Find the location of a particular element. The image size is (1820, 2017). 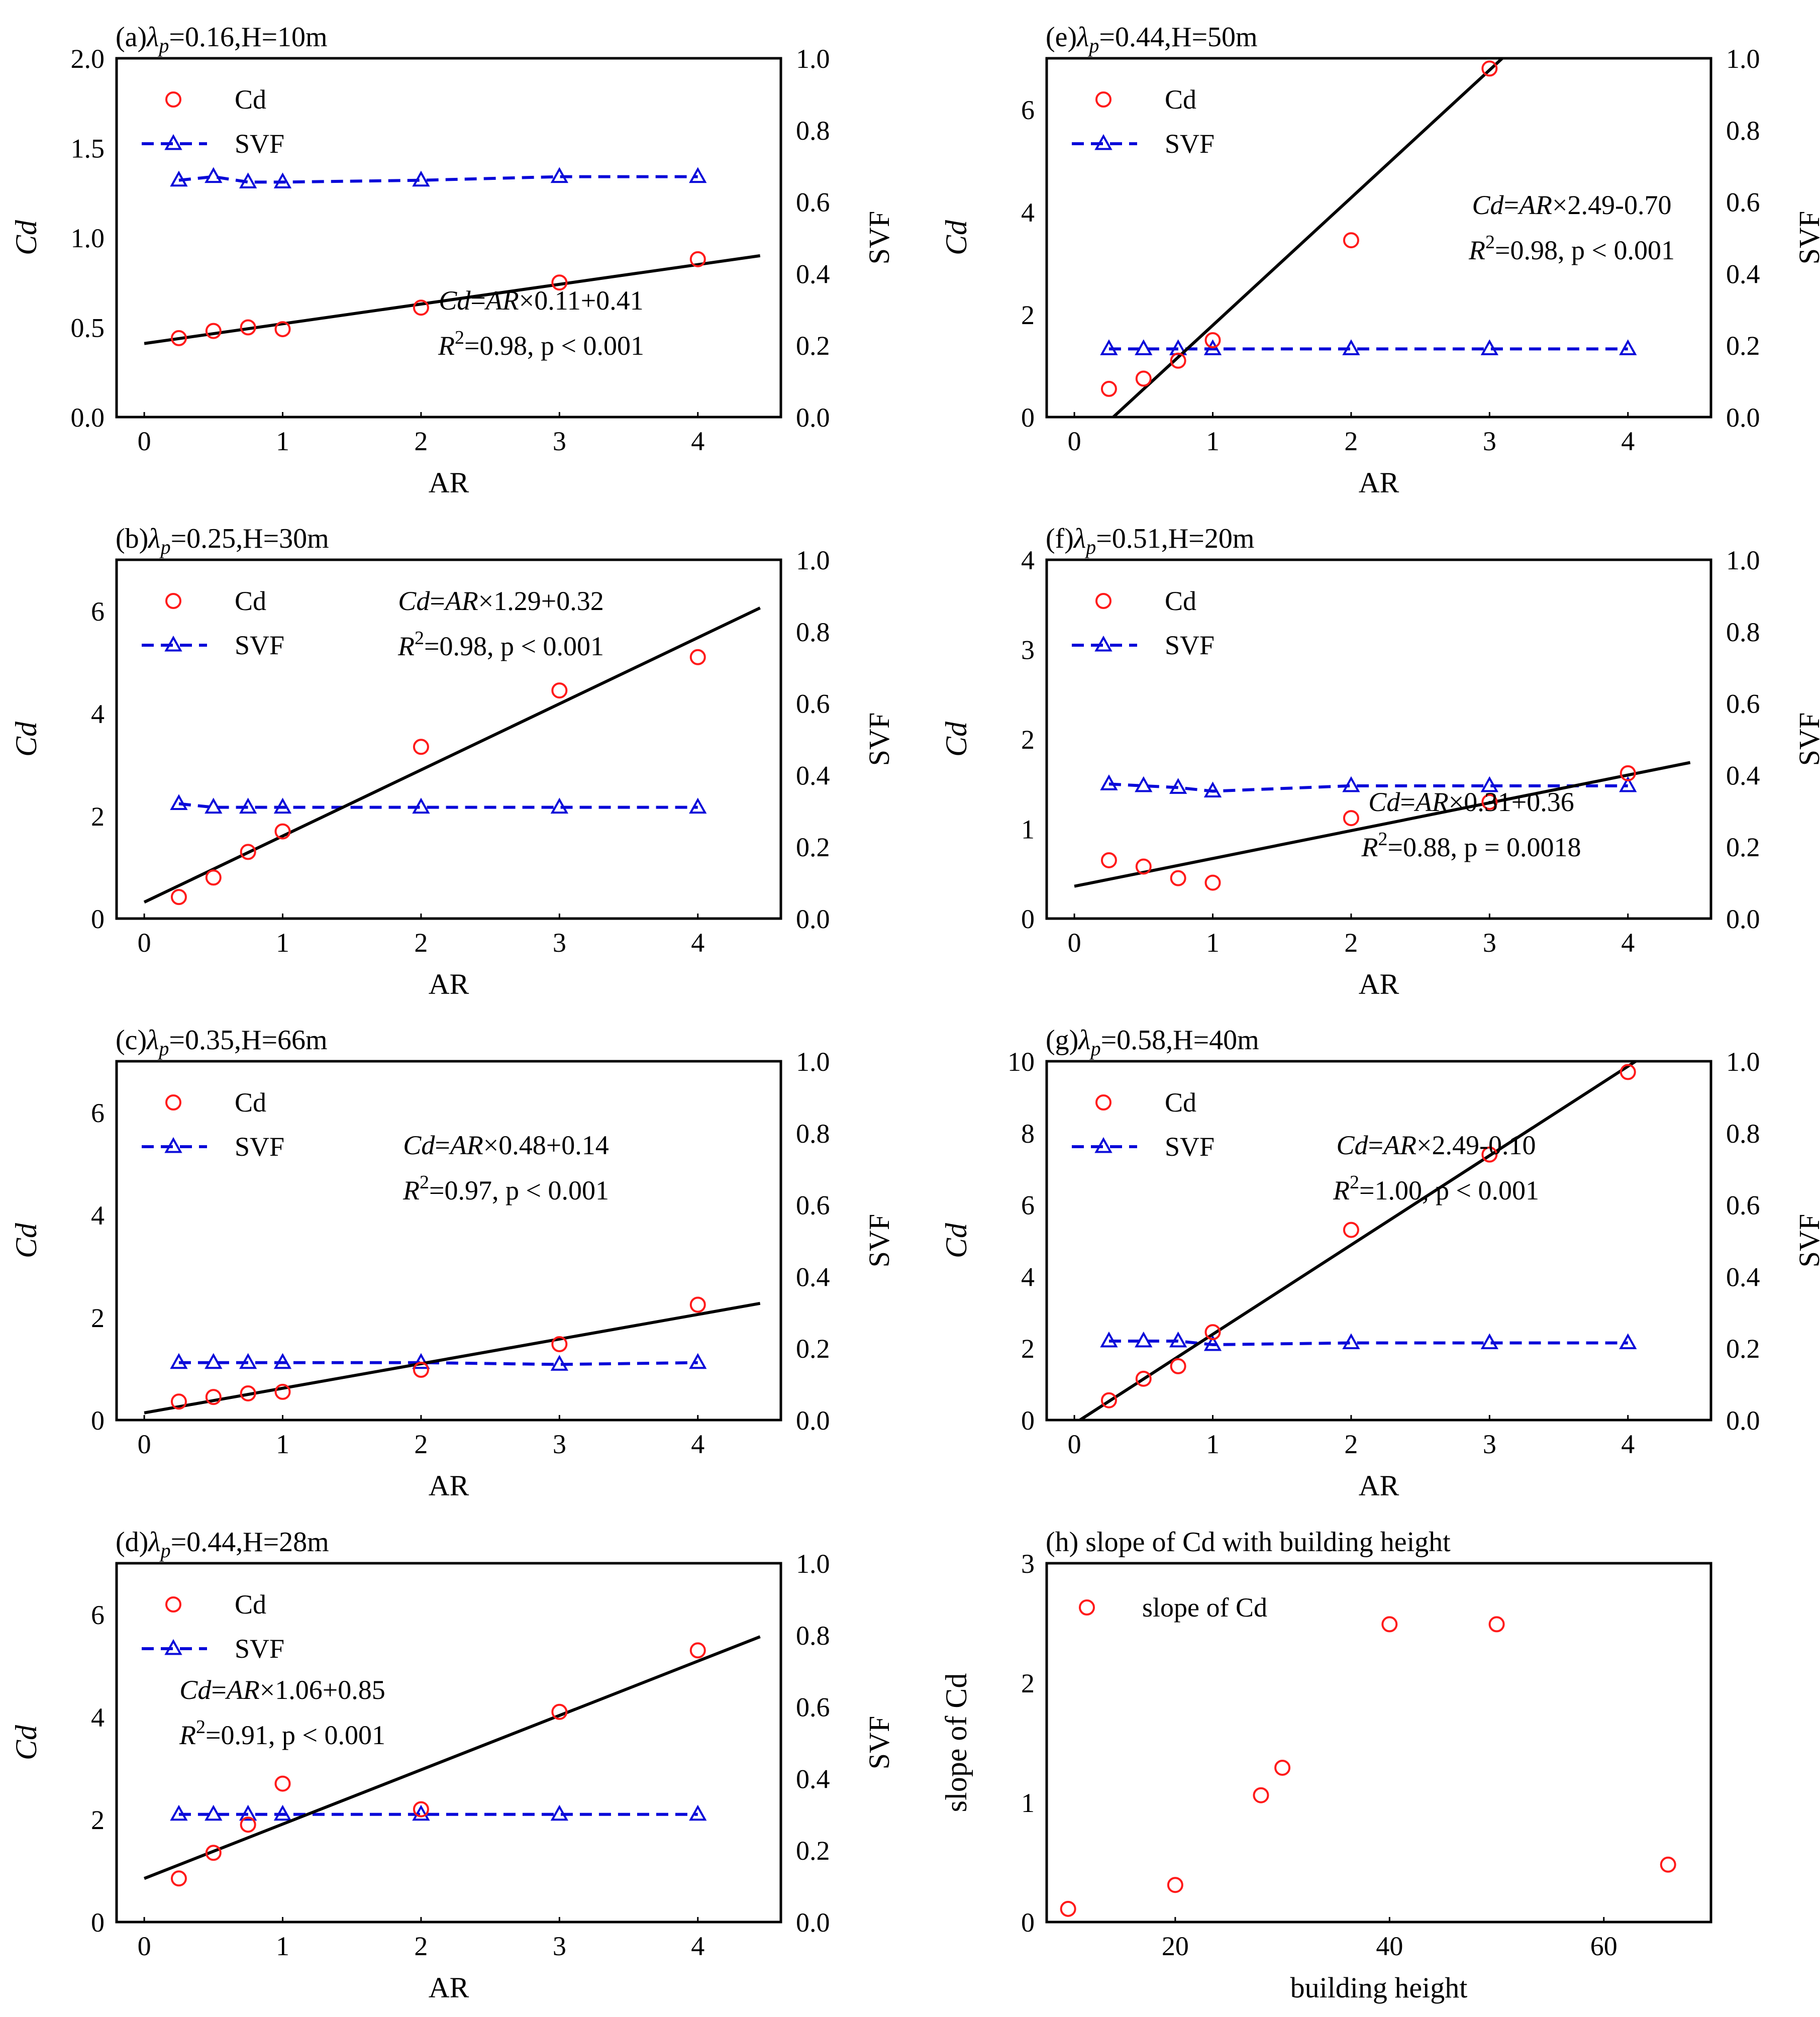

y-tick-label: 0.0 is located at coordinates (88, 418).